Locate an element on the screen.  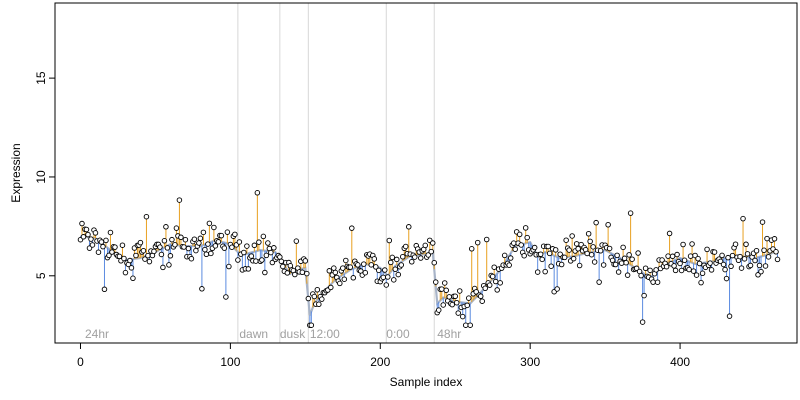
x-tick-label: 100 is located at coordinates (230, 362).